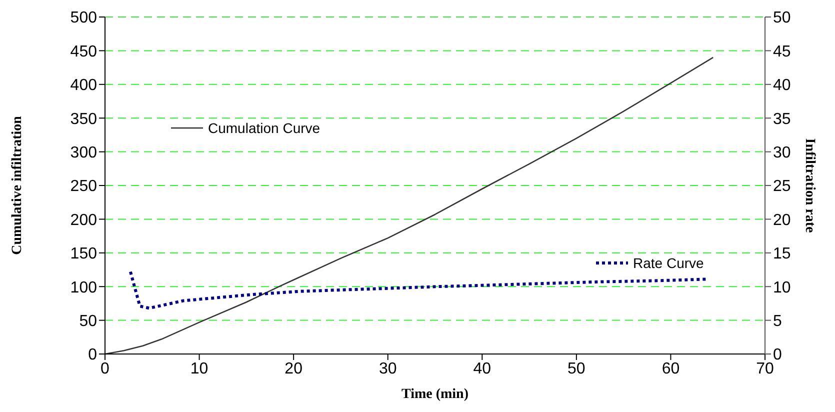 This screenshot has height=412, width=835. What do you see at coordinates (765, 369) in the screenshot?
I see `x-tick-label: 70` at bounding box center [765, 369].